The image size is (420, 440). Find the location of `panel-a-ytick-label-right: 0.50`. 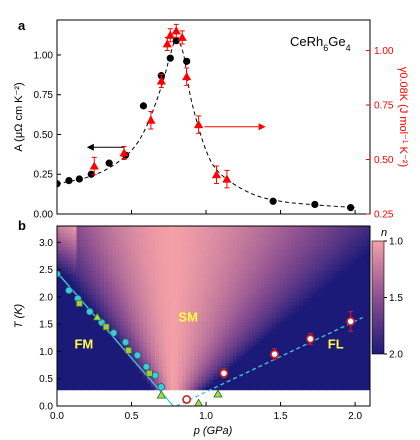

panel-a-ytick-label-right: 0.50 is located at coordinates (384, 160).